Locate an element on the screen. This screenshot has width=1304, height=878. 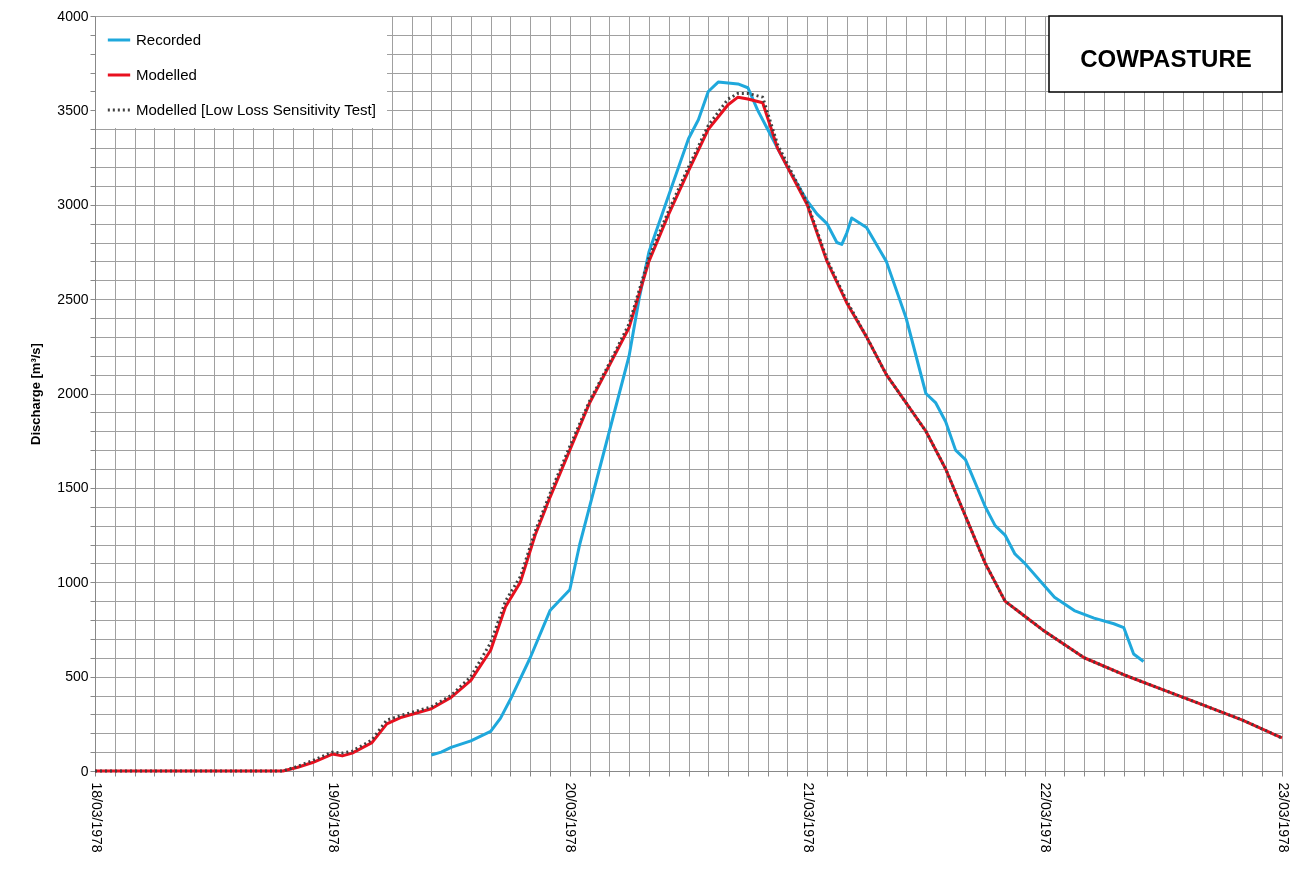
legend-label: Modelled is located at coordinates (166, 74).